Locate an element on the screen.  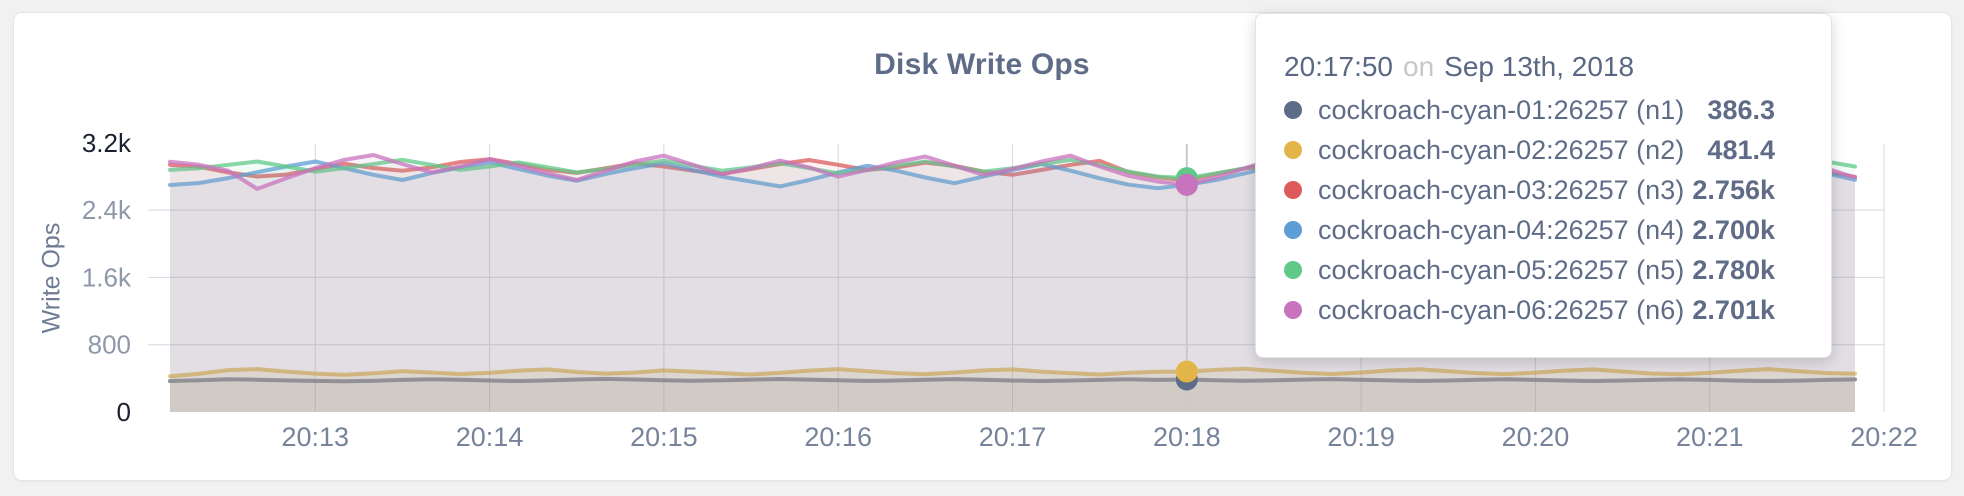
x-tick-label: 20:17 is located at coordinates (1013, 437).